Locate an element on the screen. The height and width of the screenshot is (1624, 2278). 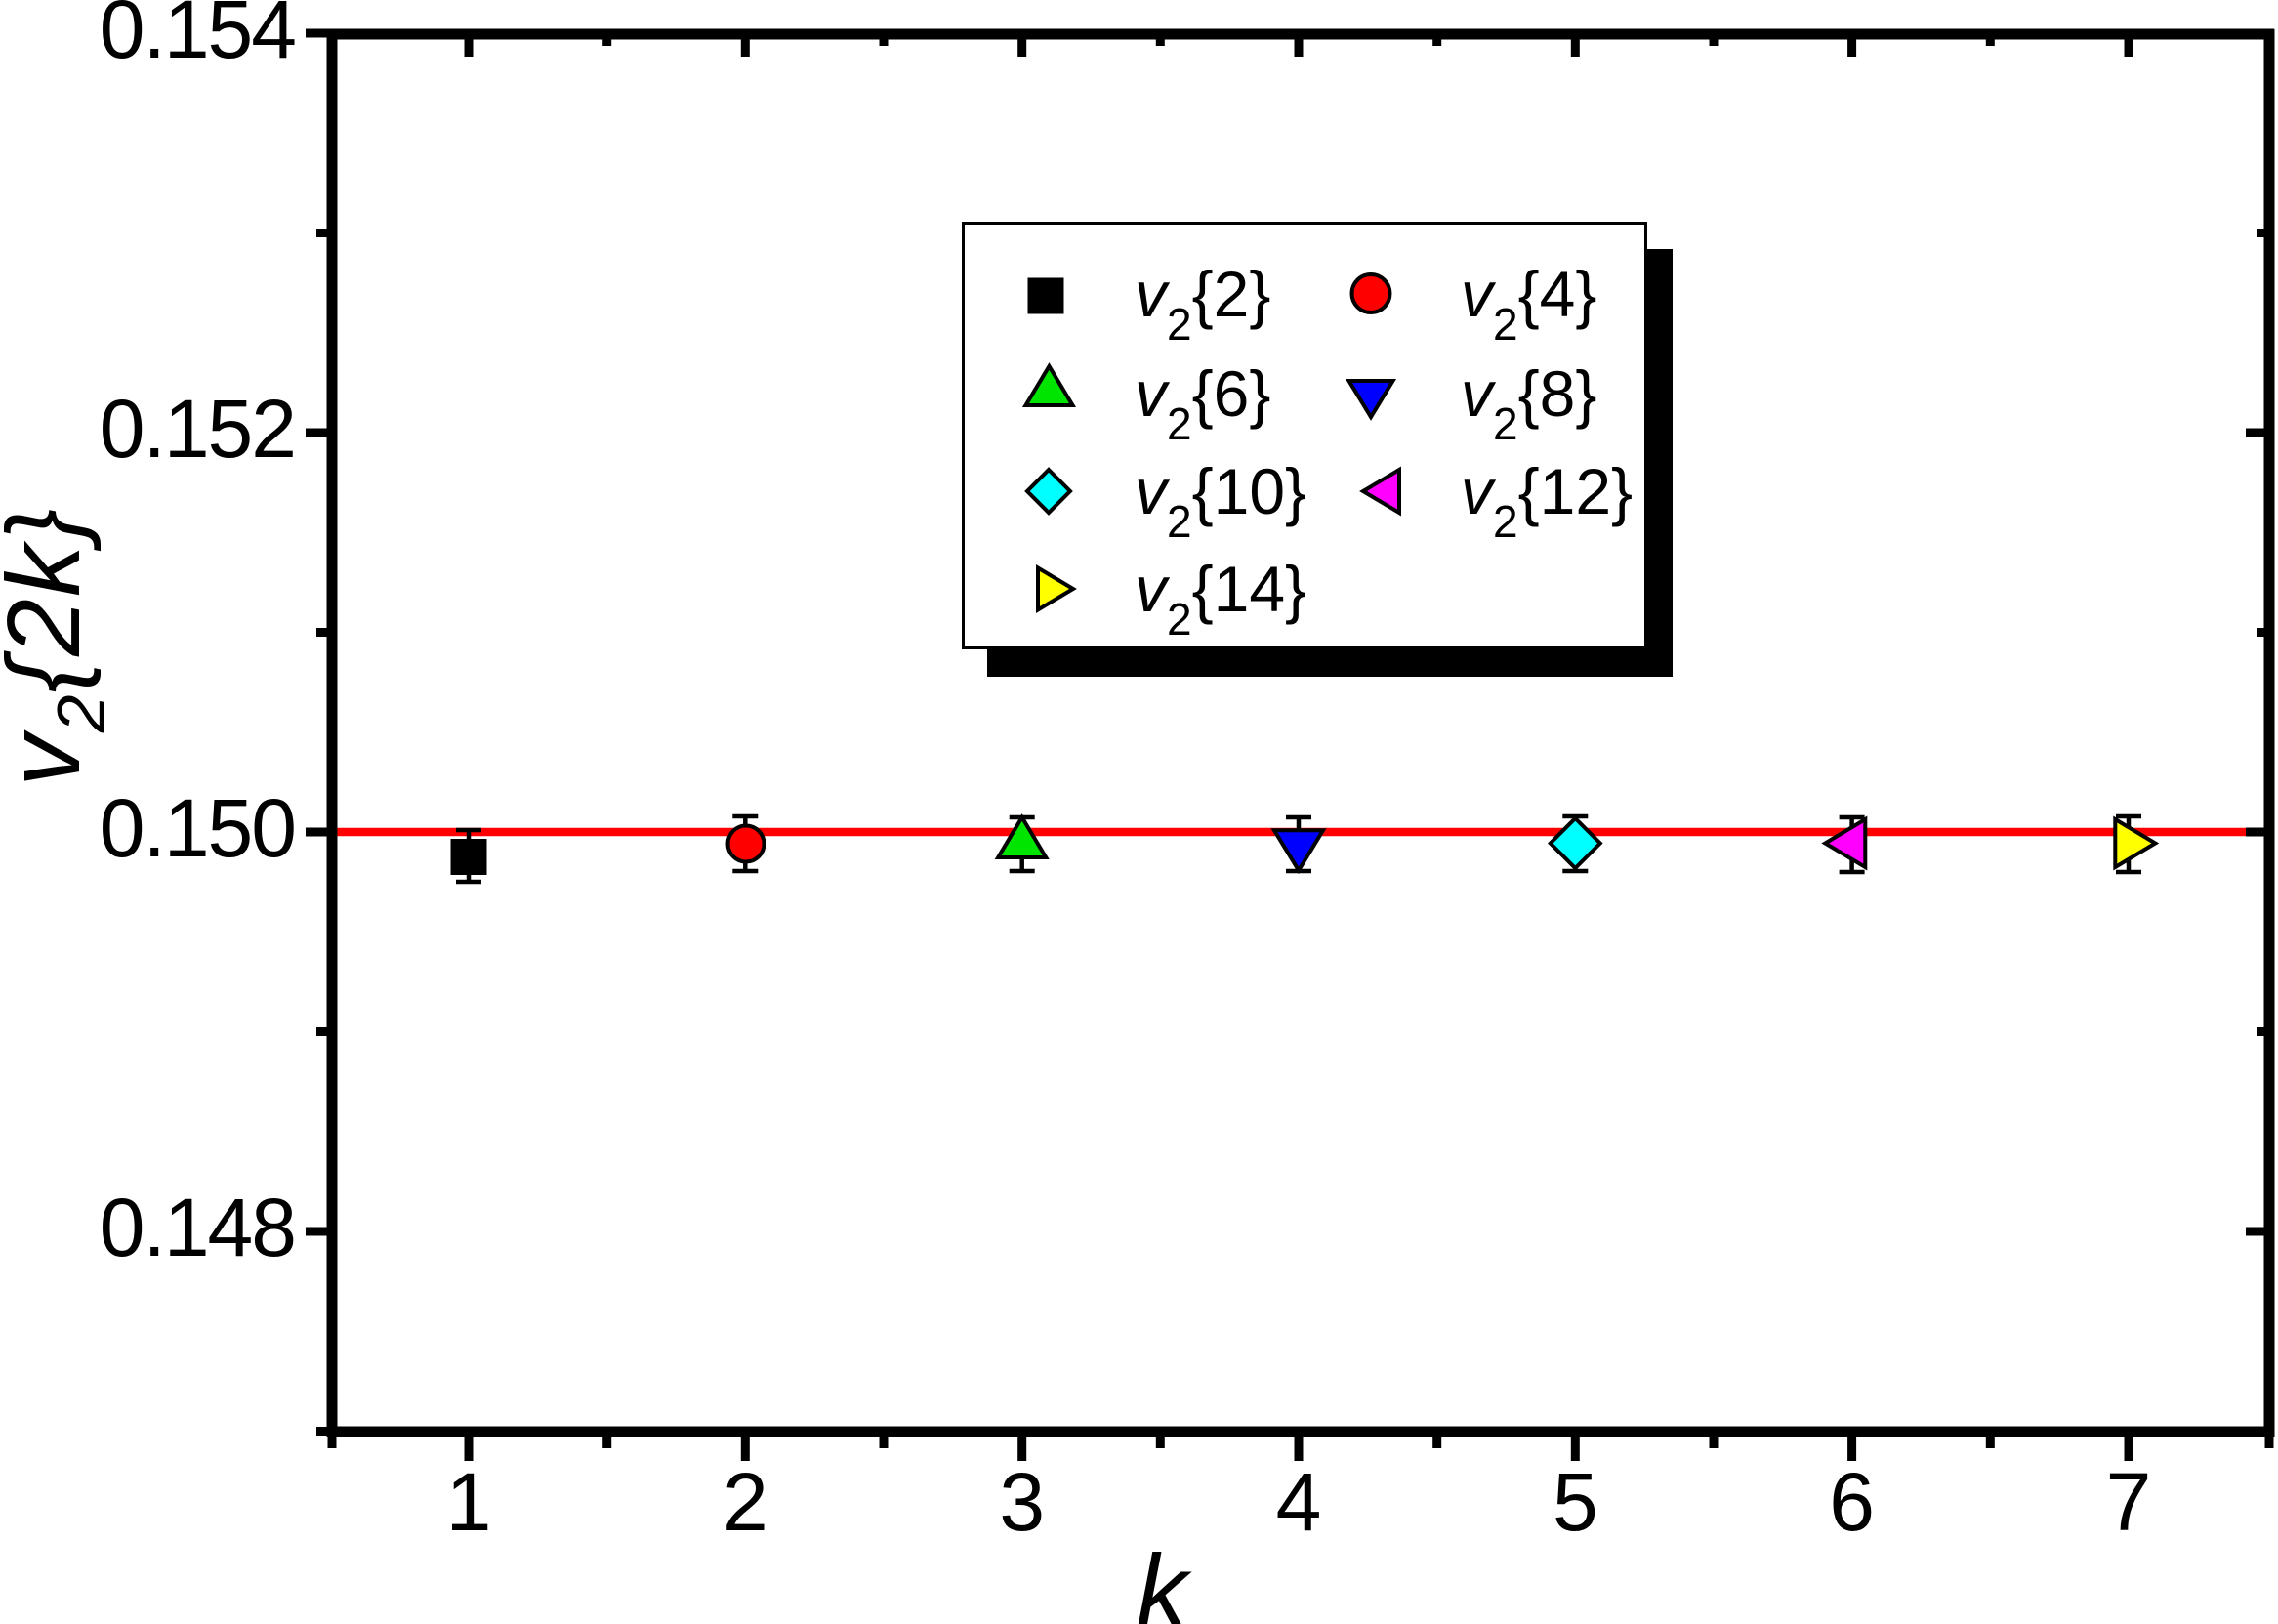
svg-text: 7 is located at coordinates (2129, 1502).